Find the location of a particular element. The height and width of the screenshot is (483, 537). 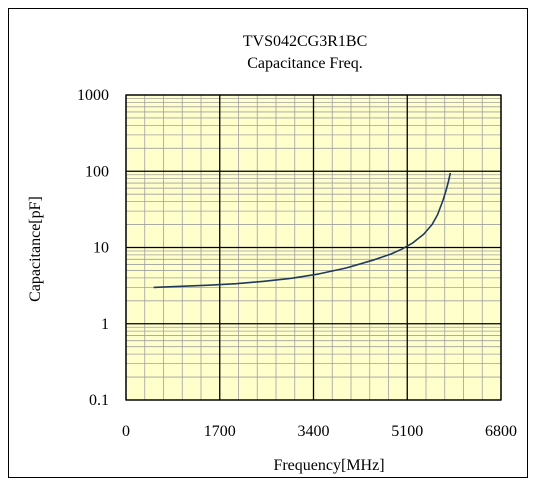

x-tick-label: 5100 is located at coordinates (407, 431).